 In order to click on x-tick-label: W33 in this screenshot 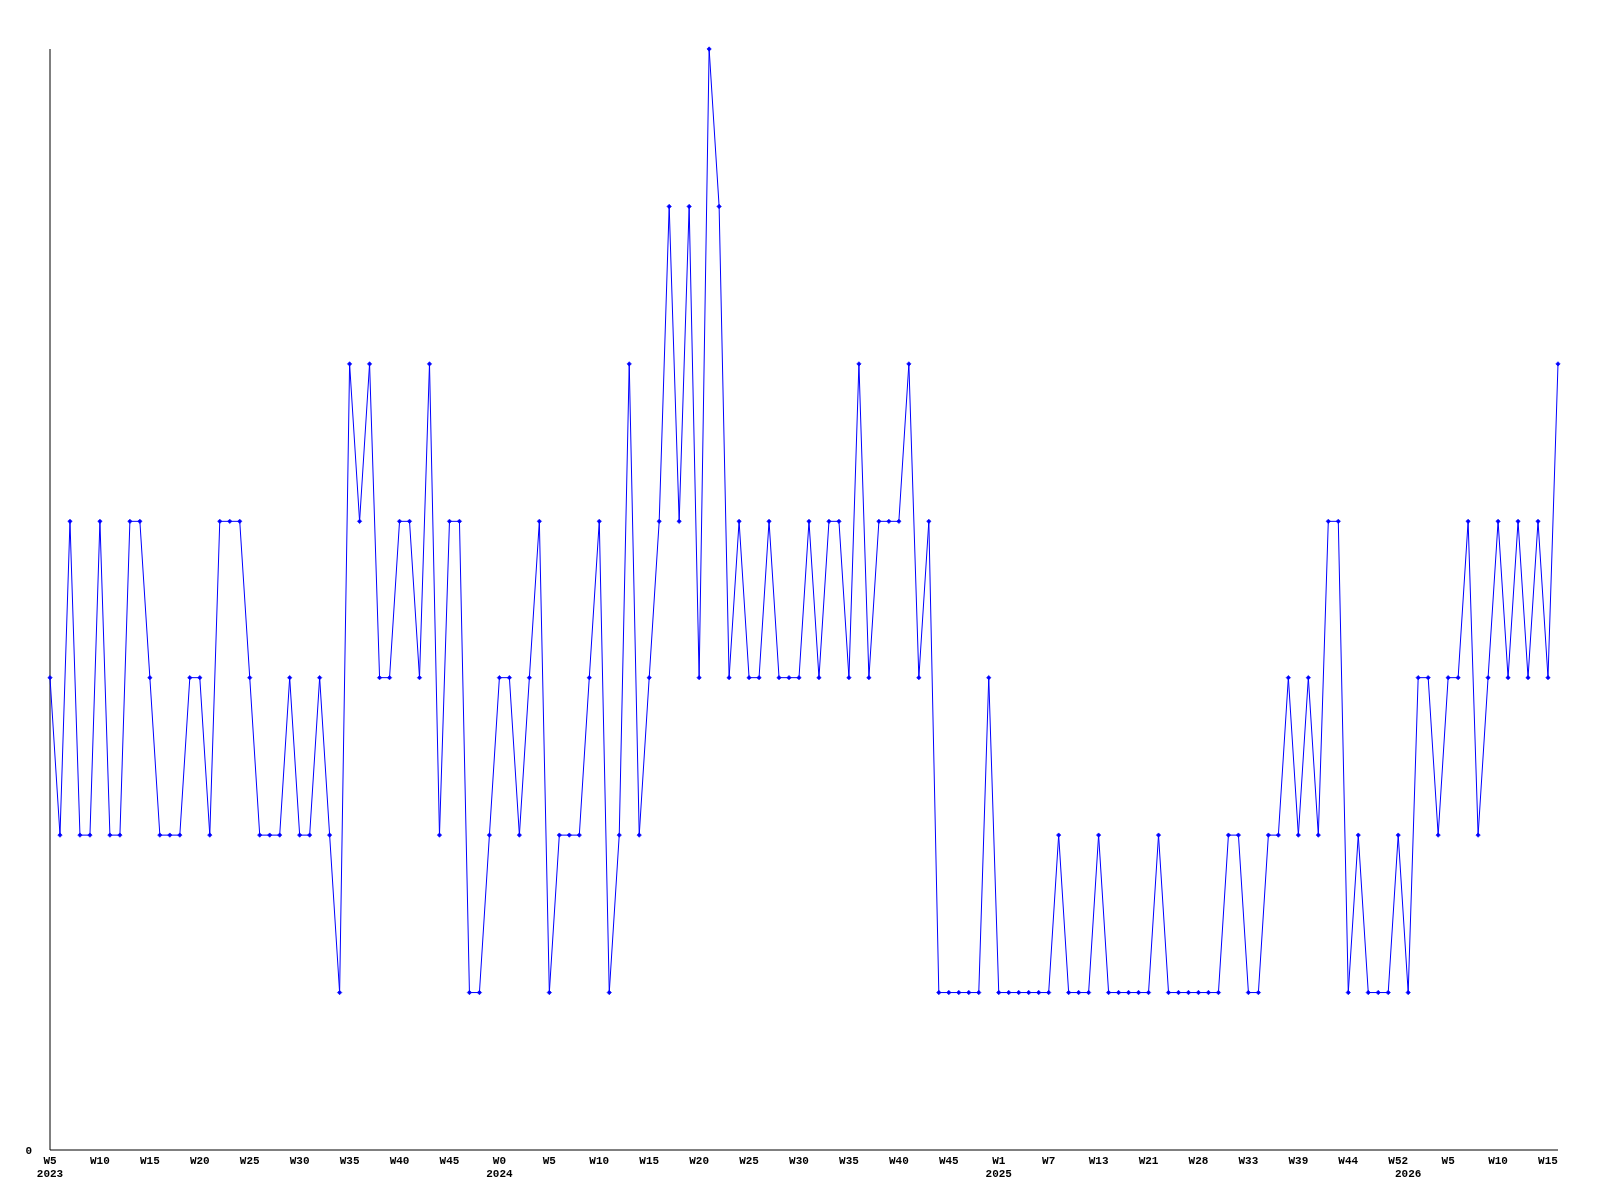, I will do `click(1248, 1161)`.